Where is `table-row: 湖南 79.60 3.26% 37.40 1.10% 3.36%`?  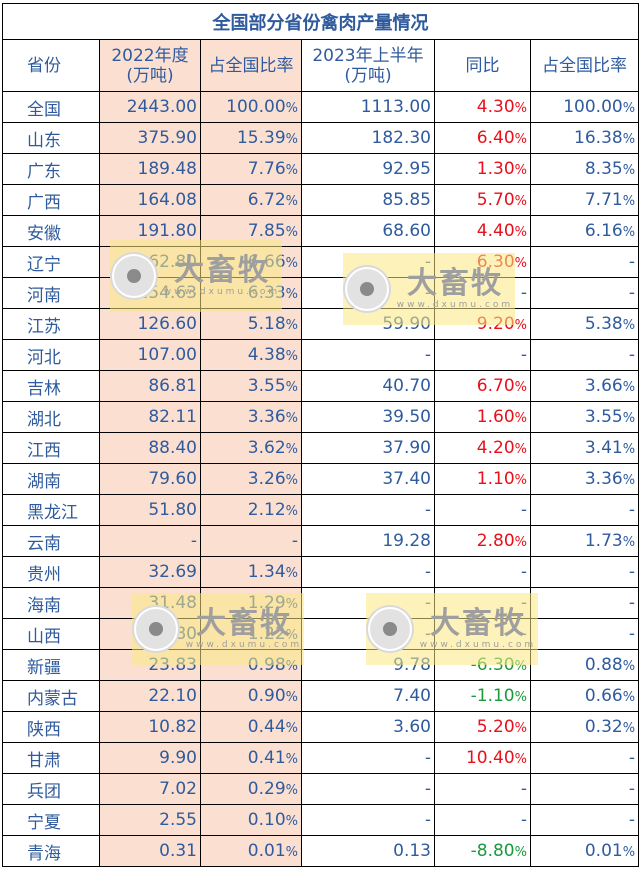
table-row: 湖南 79.60 3.26% 37.40 1.10% 3.36% is located at coordinates (321, 479).